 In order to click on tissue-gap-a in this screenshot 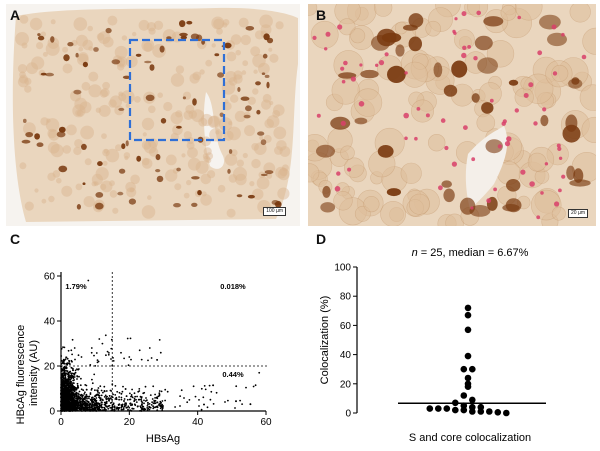, I will do `click(214, 130)`.